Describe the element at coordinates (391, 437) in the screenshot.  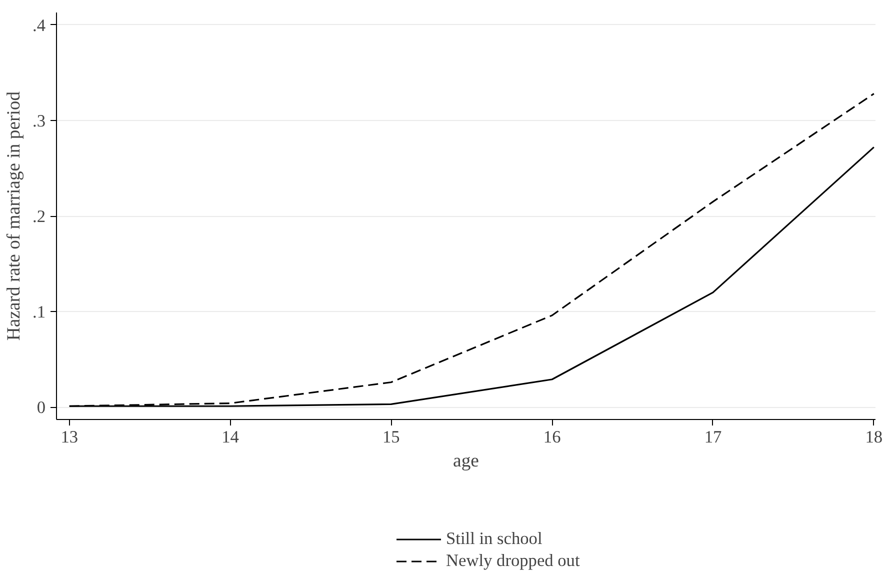
I see `x-tick-label: 15` at that location.